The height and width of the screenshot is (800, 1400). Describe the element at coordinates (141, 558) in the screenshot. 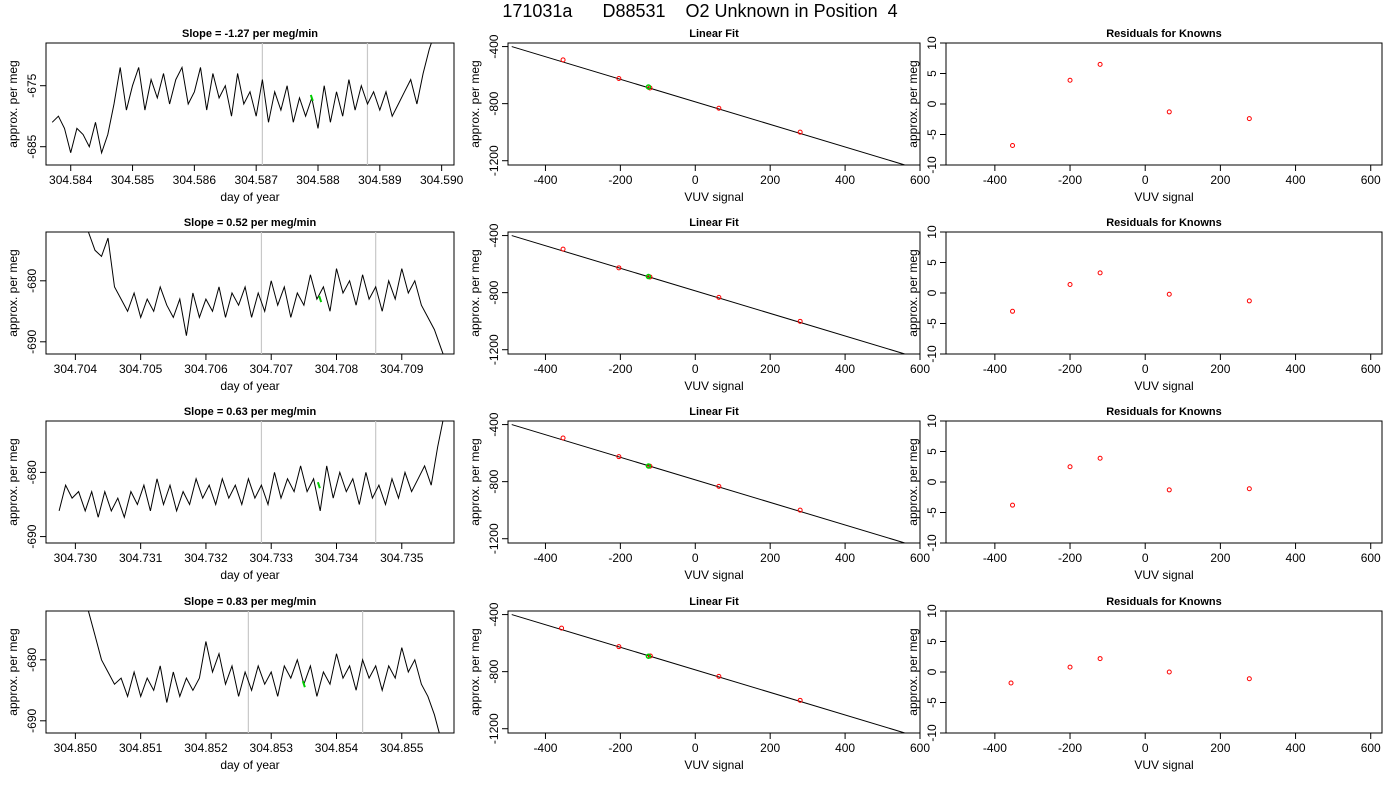

I see `x-tick-label: 304.731` at that location.